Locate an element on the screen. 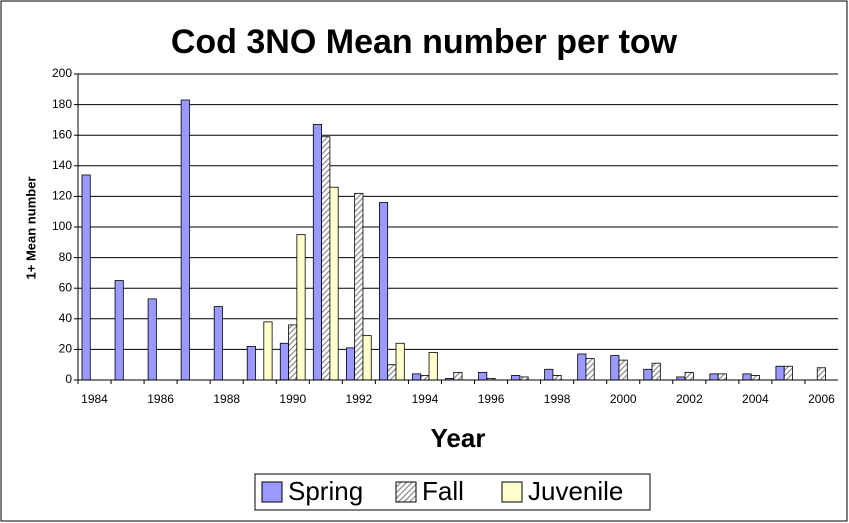 Image resolution: width=849 pixels, height=523 pixels. chart-title: Cod 3NO Mean number per tow is located at coordinates (424, 42).